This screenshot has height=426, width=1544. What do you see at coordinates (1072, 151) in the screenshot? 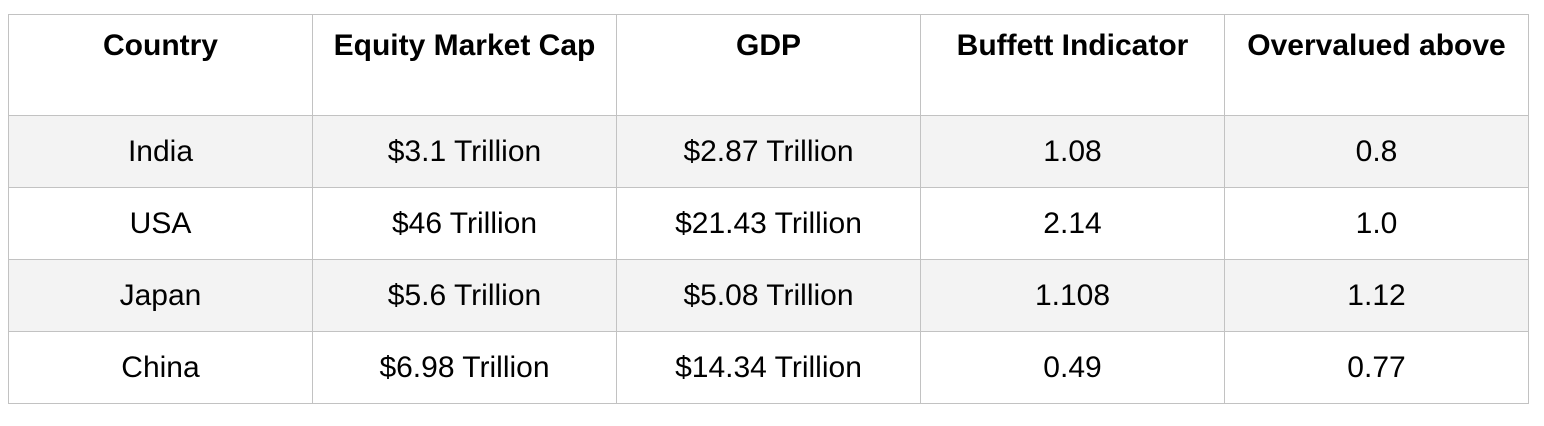
I see `cell-buffett-indicator: 1.08` at bounding box center [1072, 151].